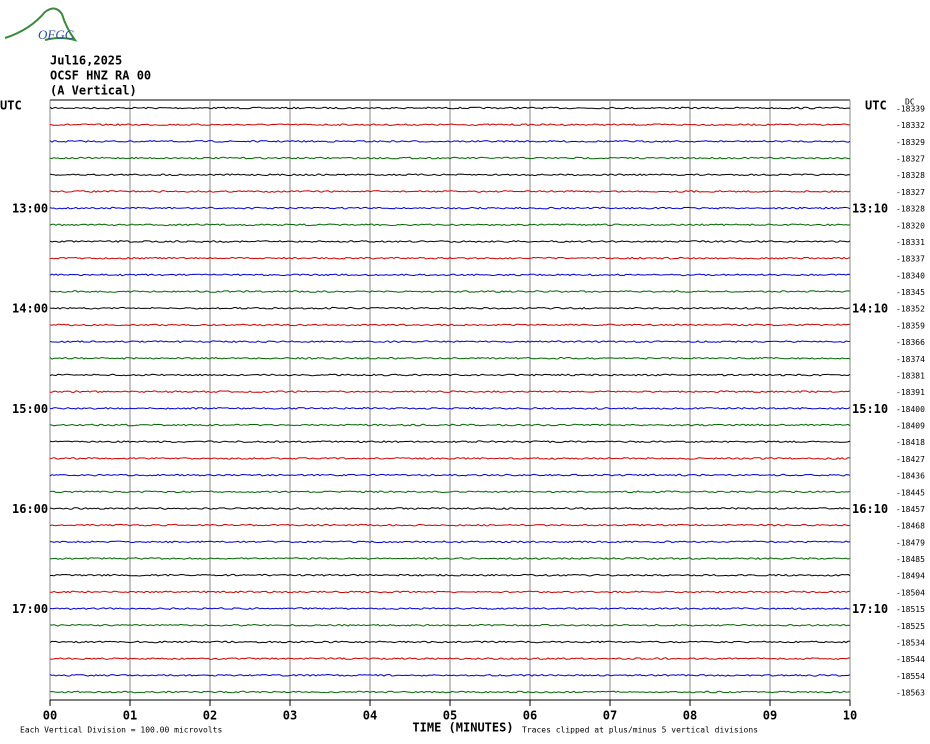 The width and height of the screenshot is (930, 744). I want to click on x-tick-label: 07, so click(610, 716).